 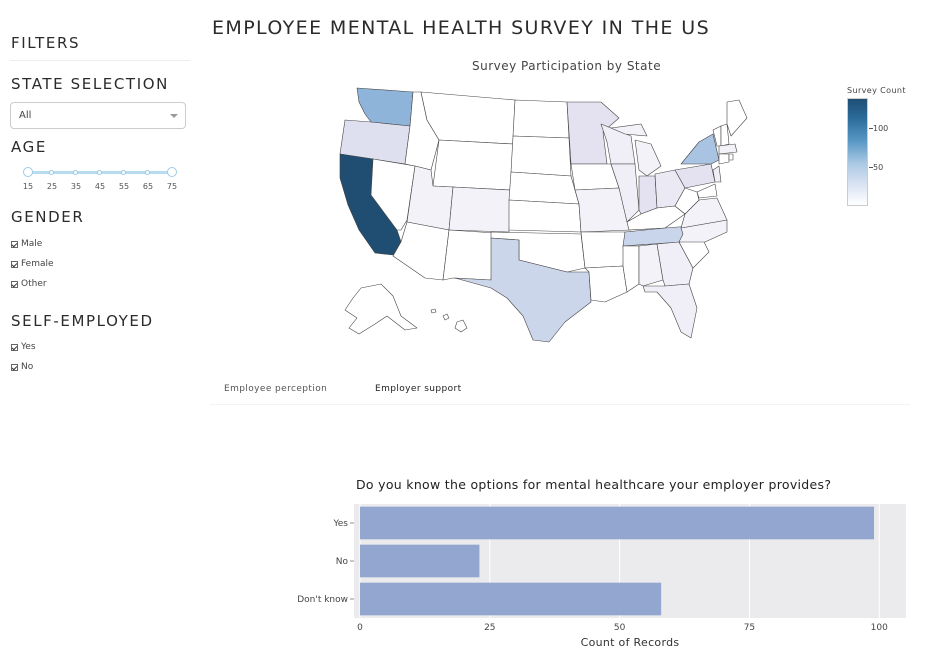 What do you see at coordinates (276, 389) in the screenshot?
I see `tab-employee-perception: Employee perception` at bounding box center [276, 389].